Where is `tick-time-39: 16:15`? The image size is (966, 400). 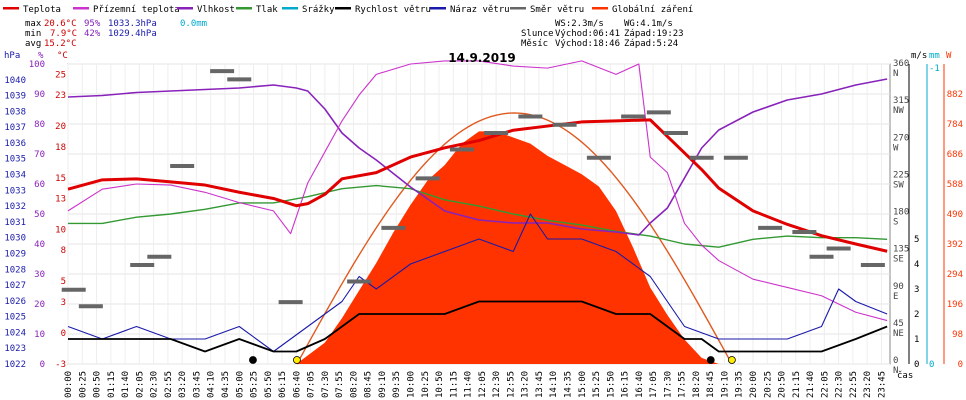 tick-time-39: 16:15 is located at coordinates (626, 384).